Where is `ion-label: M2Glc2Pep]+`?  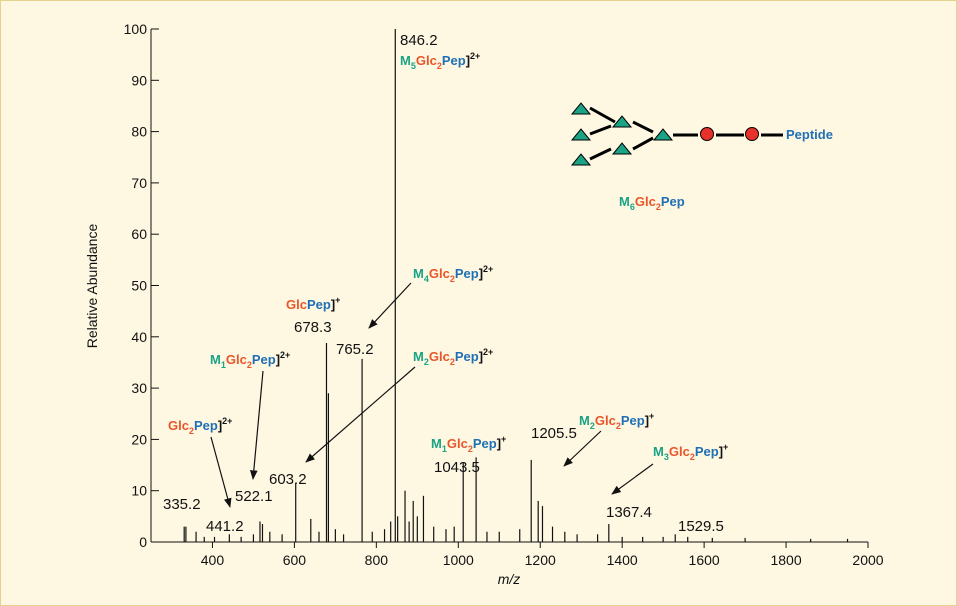 ion-label: M2Glc2Pep]+ is located at coordinates (616, 421).